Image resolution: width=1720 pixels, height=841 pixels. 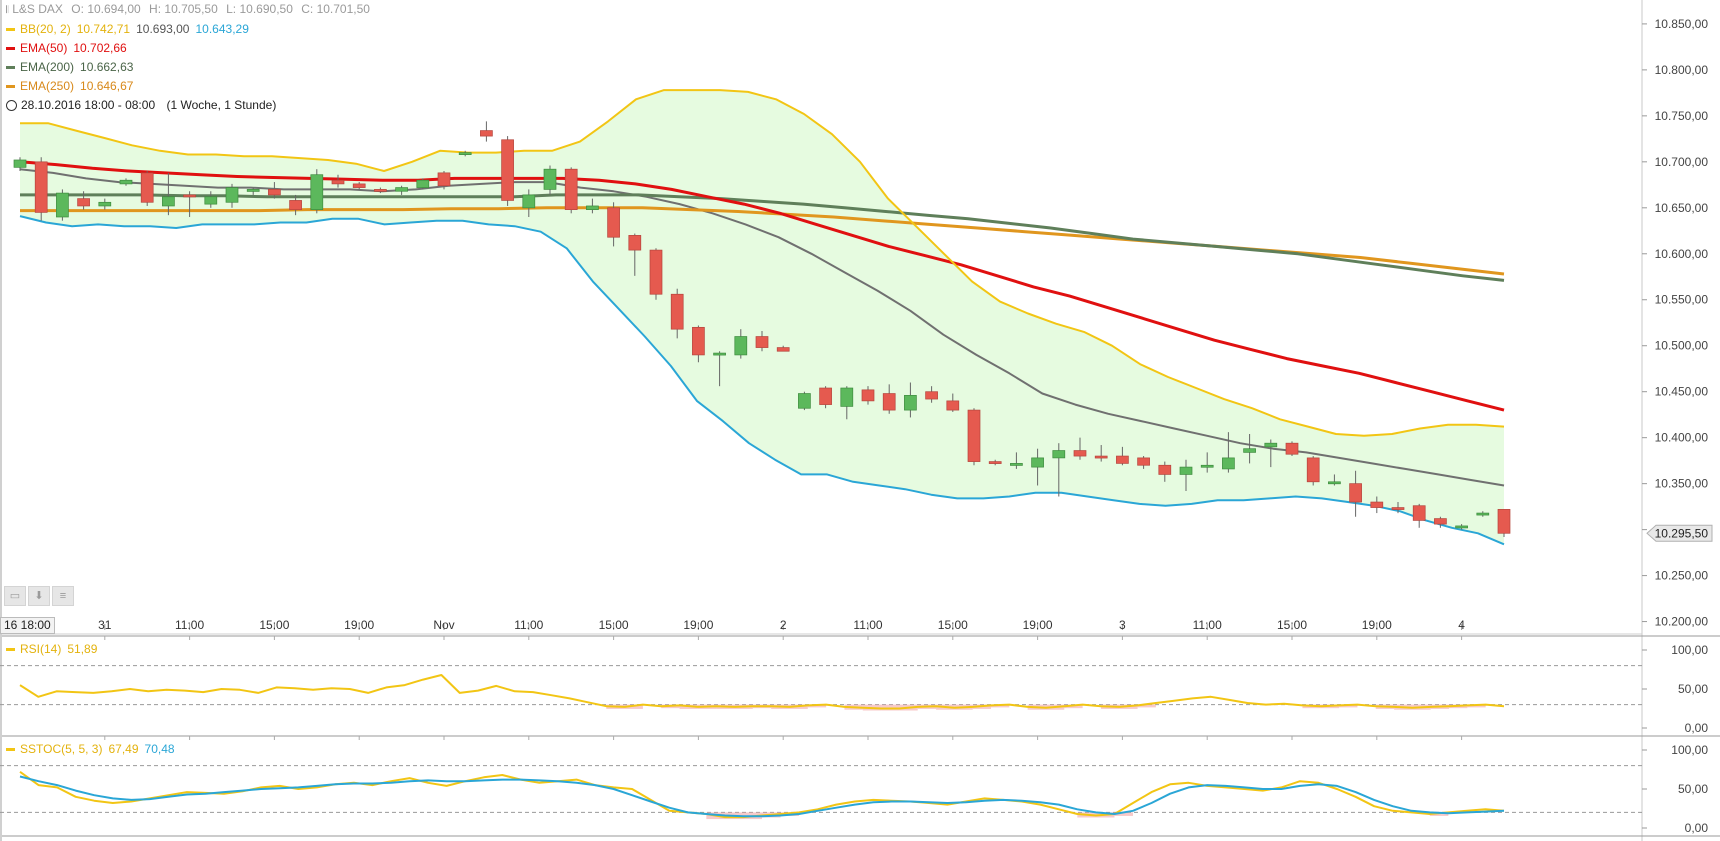 What do you see at coordinates (11, 106) in the screenshot?
I see `clock-icon` at bounding box center [11, 106].